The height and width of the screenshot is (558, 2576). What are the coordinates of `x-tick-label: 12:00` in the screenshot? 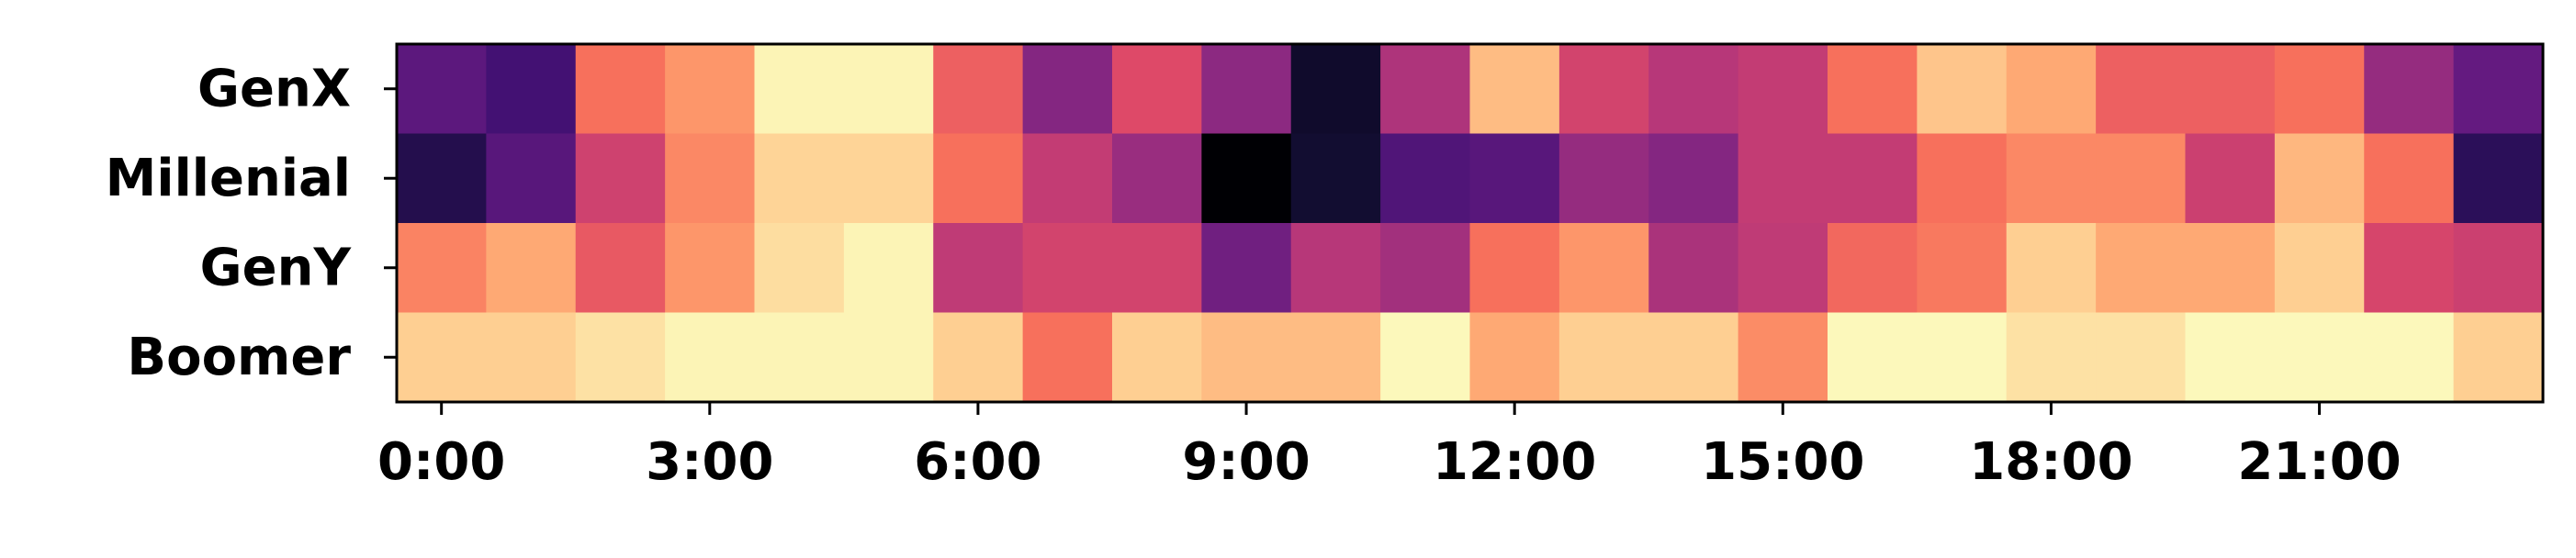 It's located at (1514, 462).